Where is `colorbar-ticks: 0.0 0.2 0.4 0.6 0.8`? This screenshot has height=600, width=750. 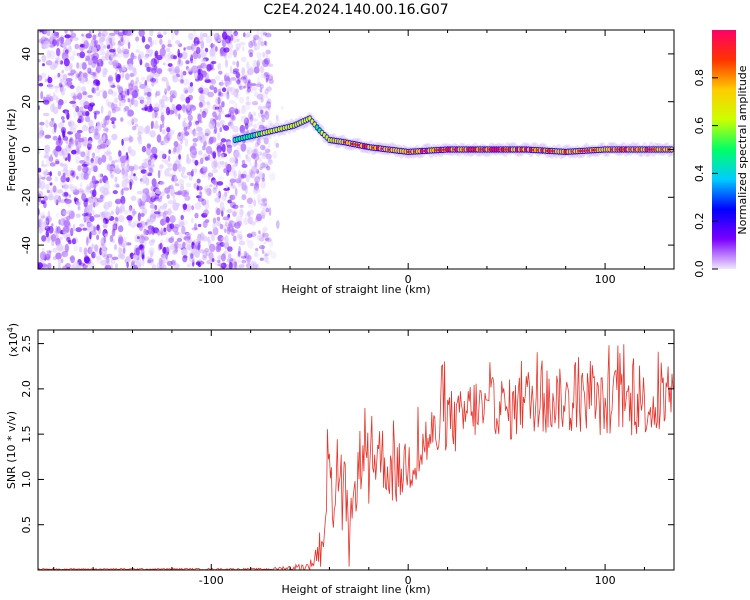 colorbar-ticks: 0.0 0.2 0.4 0.6 0.8 is located at coordinates (705, 173).